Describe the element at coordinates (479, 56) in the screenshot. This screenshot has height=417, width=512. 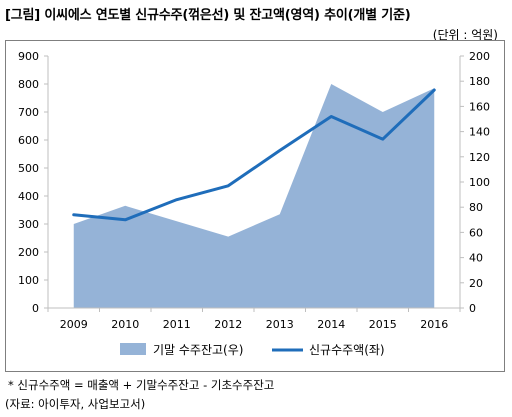
I see `right-tick-label: 200` at that location.